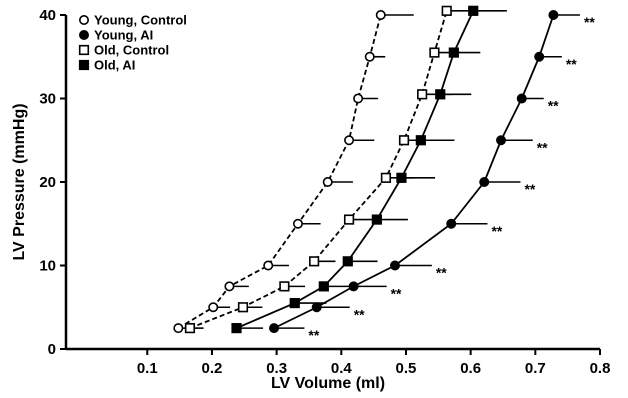 The image size is (628, 398). I want to click on y-tick-label: 40, so click(47, 15).